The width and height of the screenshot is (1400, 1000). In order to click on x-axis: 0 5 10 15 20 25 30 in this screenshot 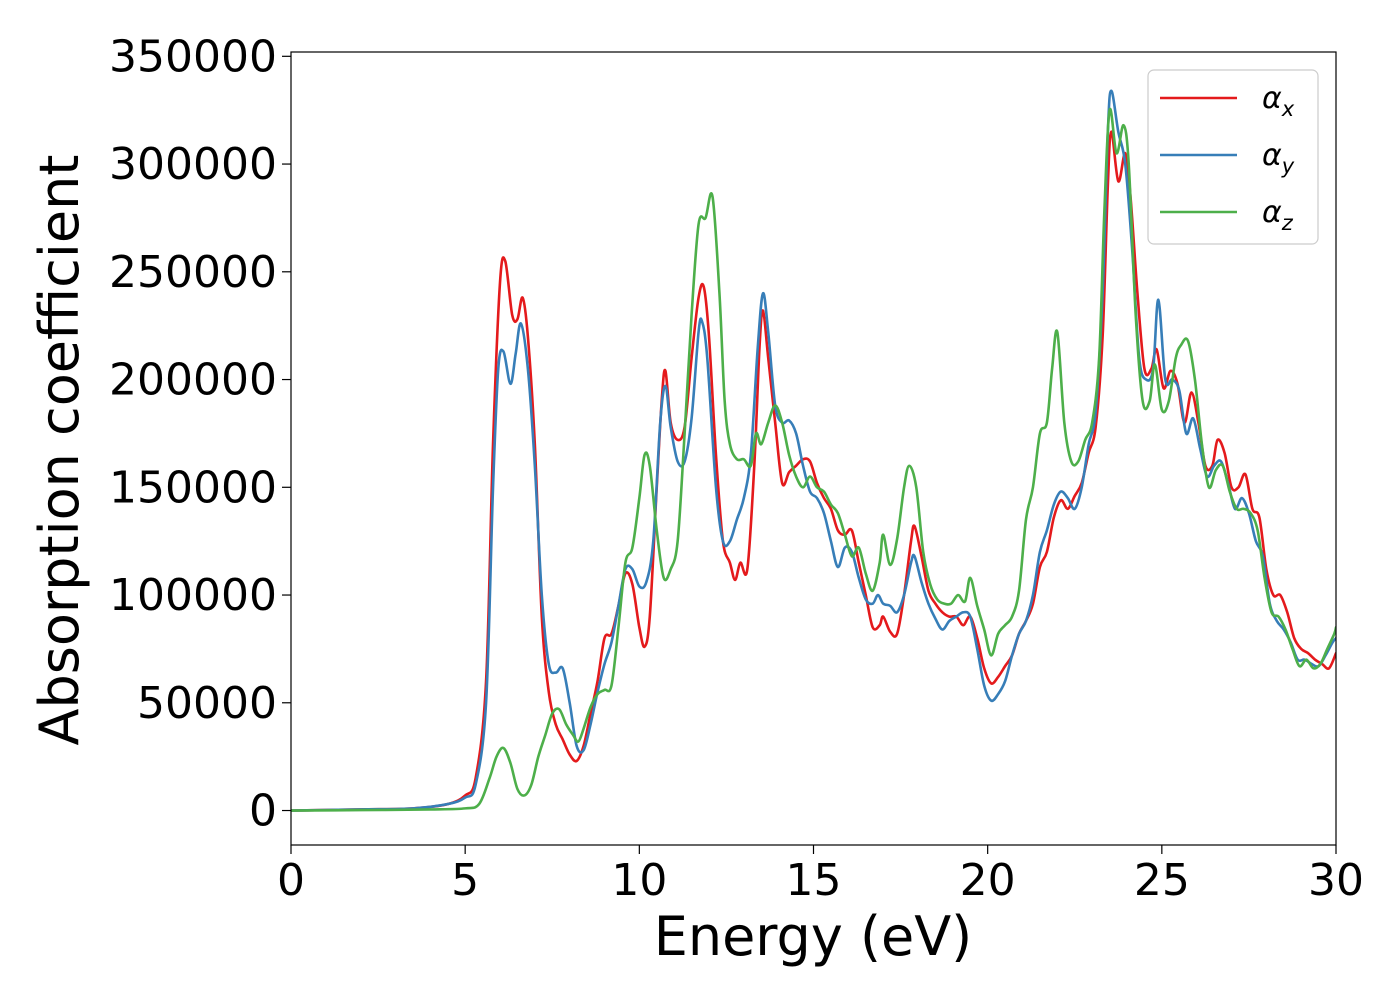, I will do `click(820, 875)`.